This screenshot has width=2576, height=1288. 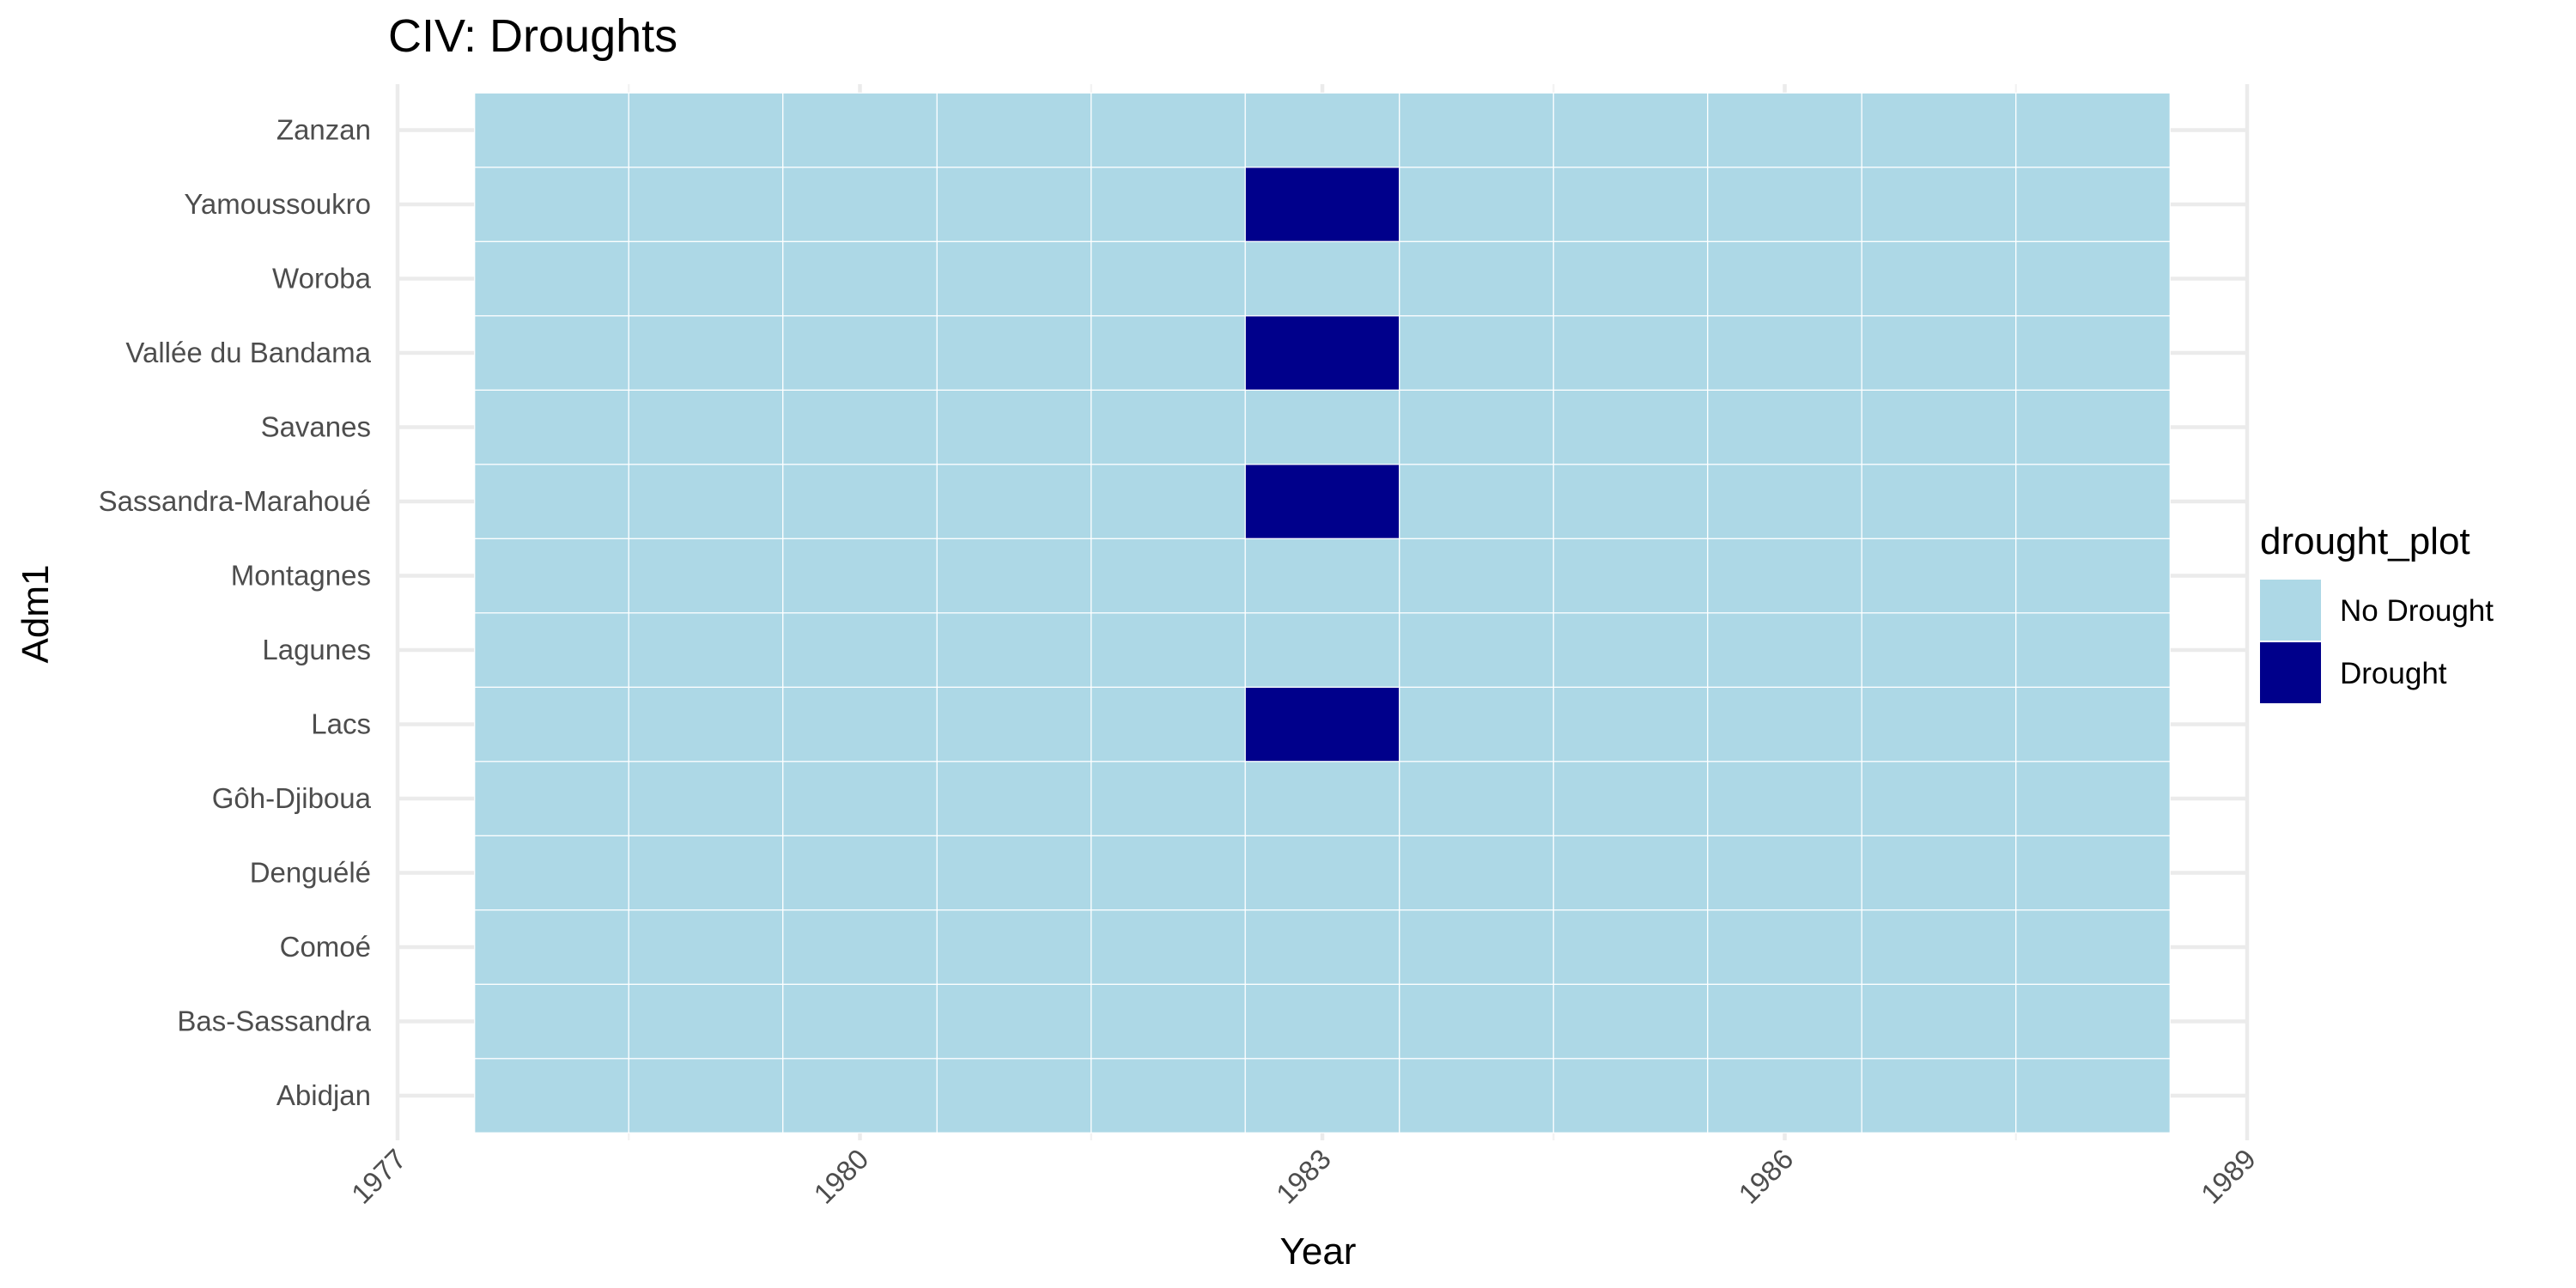 I want to click on legend-title: drought_plot, so click(x=2365, y=541).